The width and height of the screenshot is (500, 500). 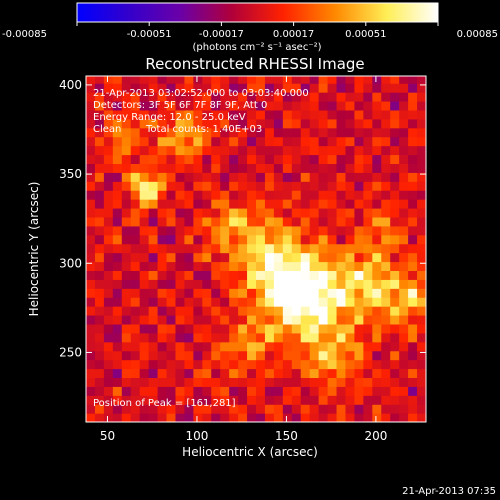 I want to click on annotation-time-range: 21-Apr-2013 03:02:52.000 to 03:03:40.000, so click(x=201, y=93).